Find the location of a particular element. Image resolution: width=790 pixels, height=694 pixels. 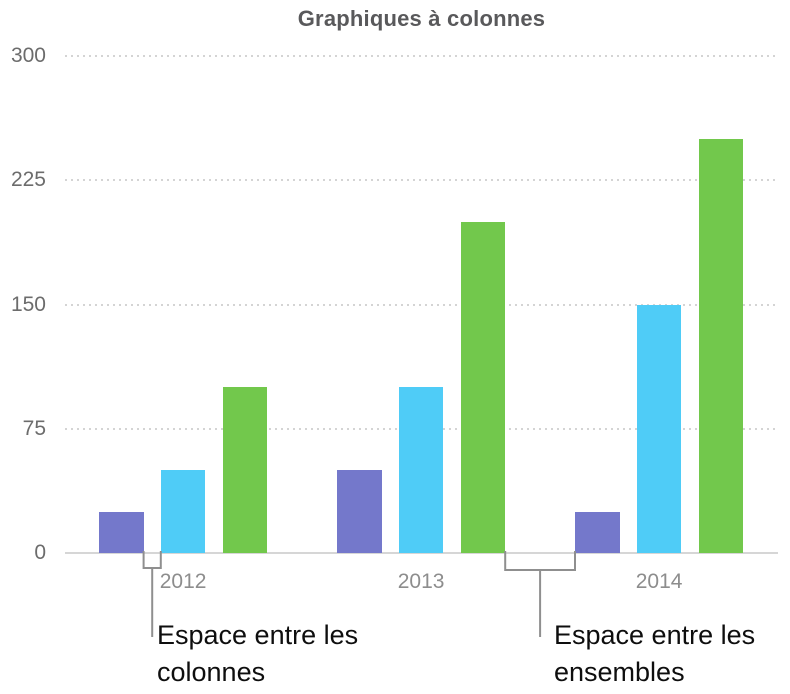

bar-2013-purple-series is located at coordinates (359, 511).